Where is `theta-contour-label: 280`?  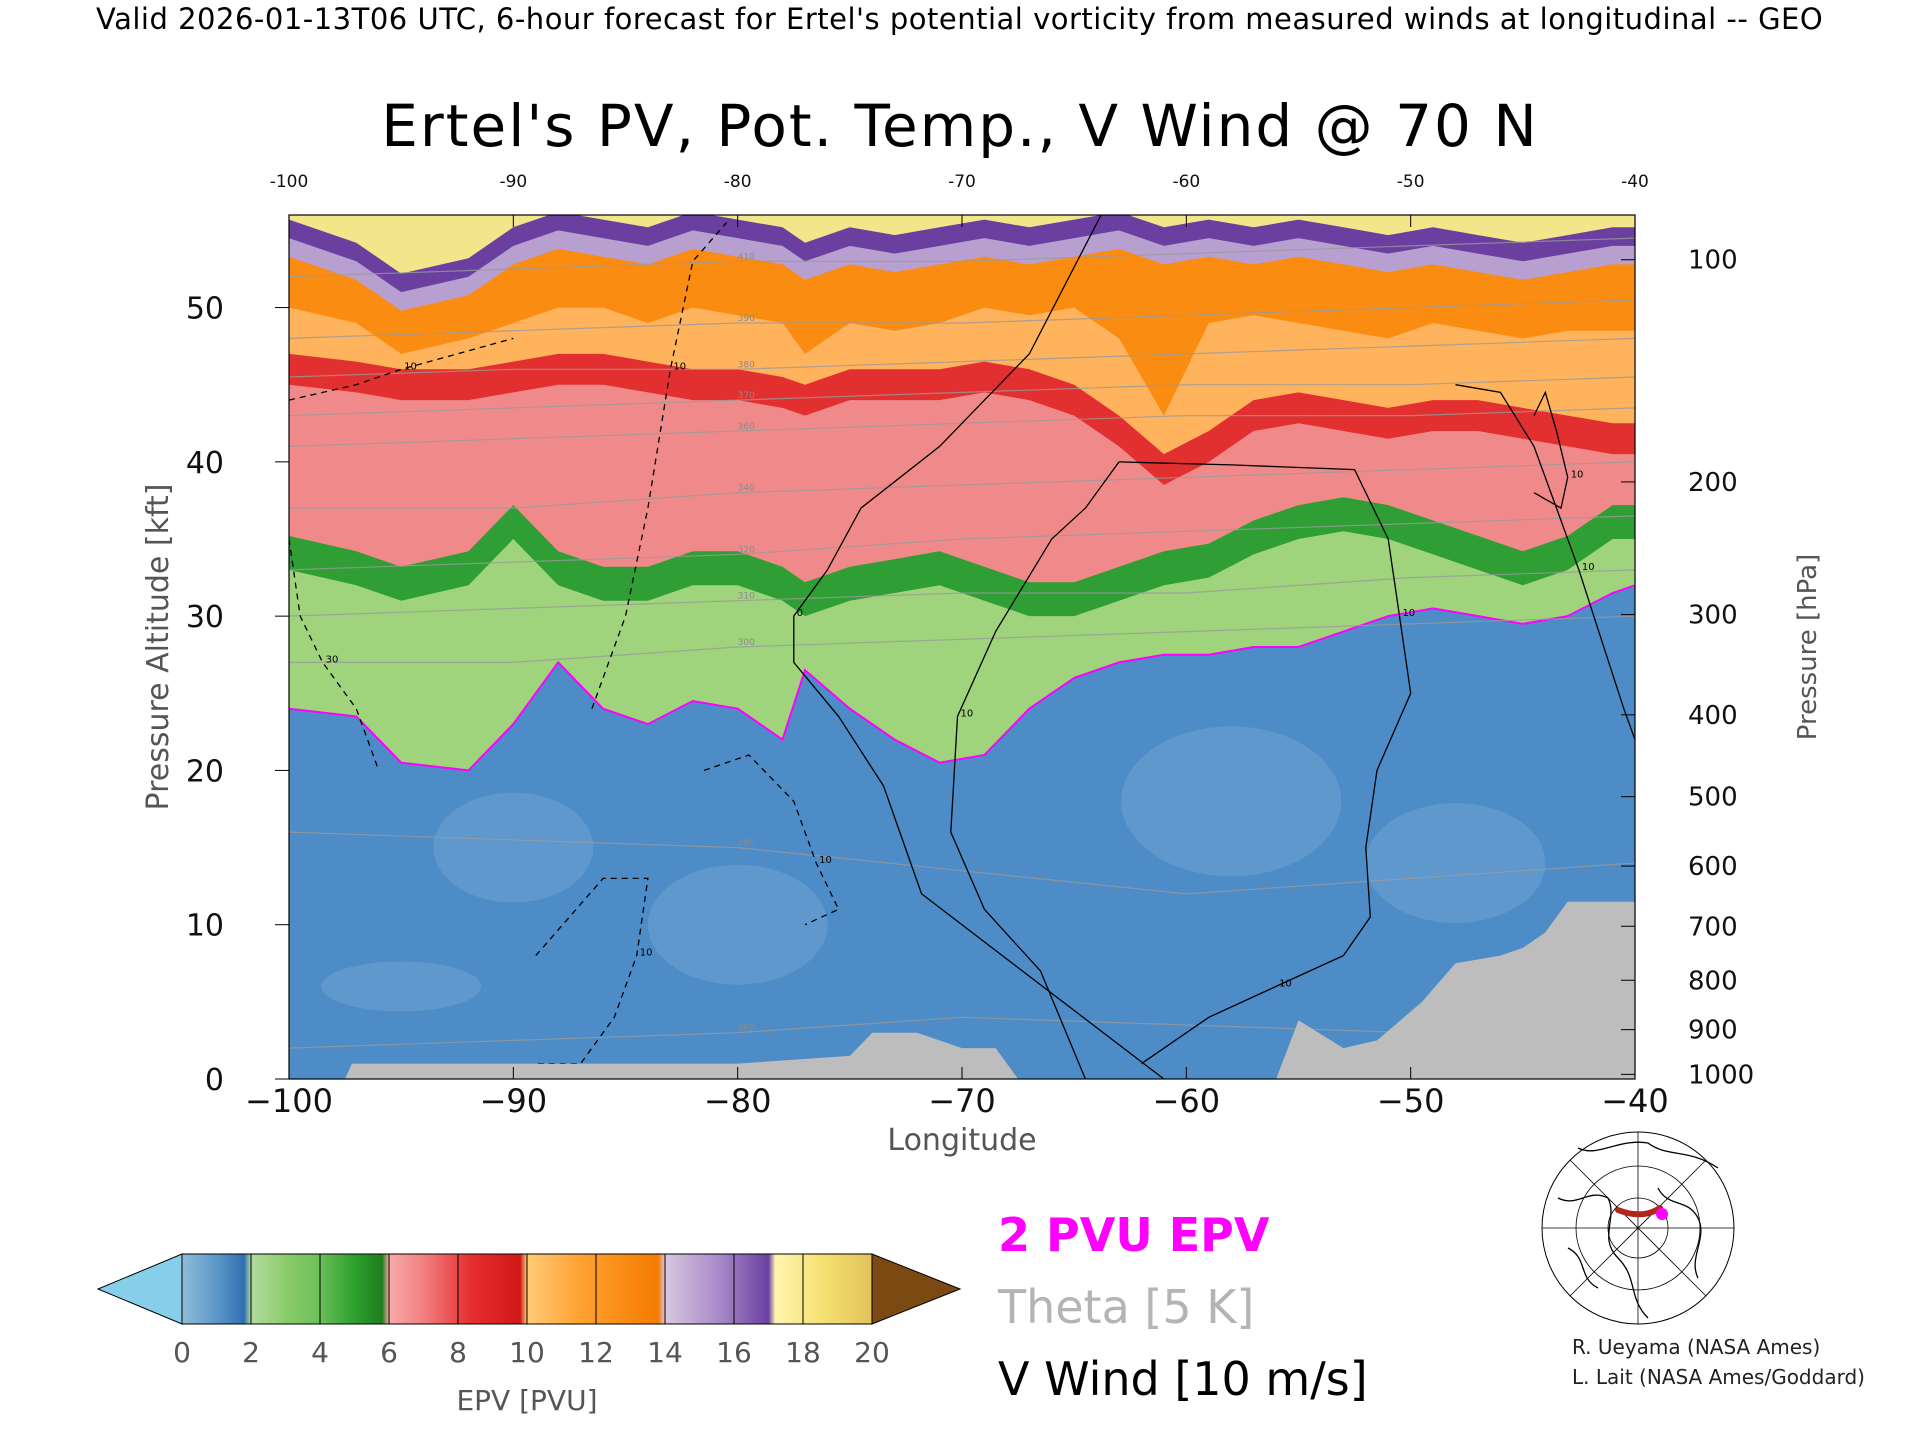
theta-contour-label: 280 is located at coordinates (746, 844).